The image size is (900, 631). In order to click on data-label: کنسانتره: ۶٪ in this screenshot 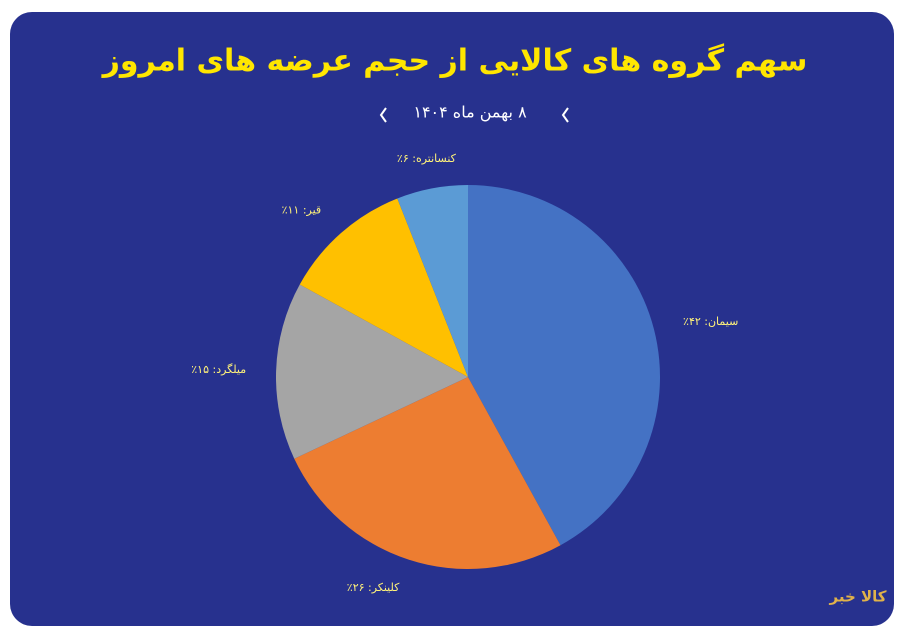, I will do `click(427, 158)`.